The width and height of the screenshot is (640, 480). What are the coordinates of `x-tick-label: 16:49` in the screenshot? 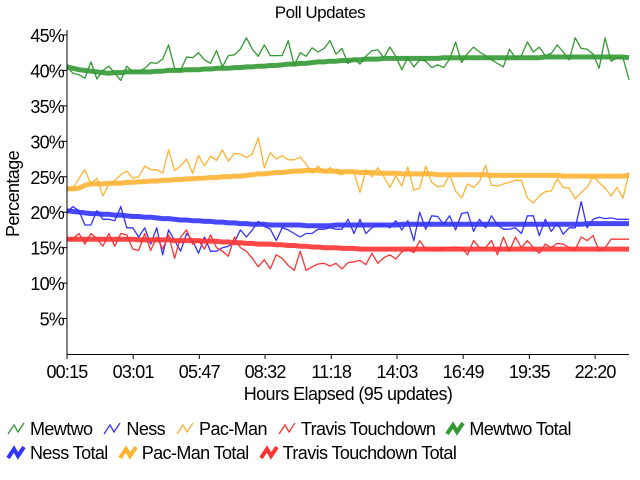 It's located at (464, 372).